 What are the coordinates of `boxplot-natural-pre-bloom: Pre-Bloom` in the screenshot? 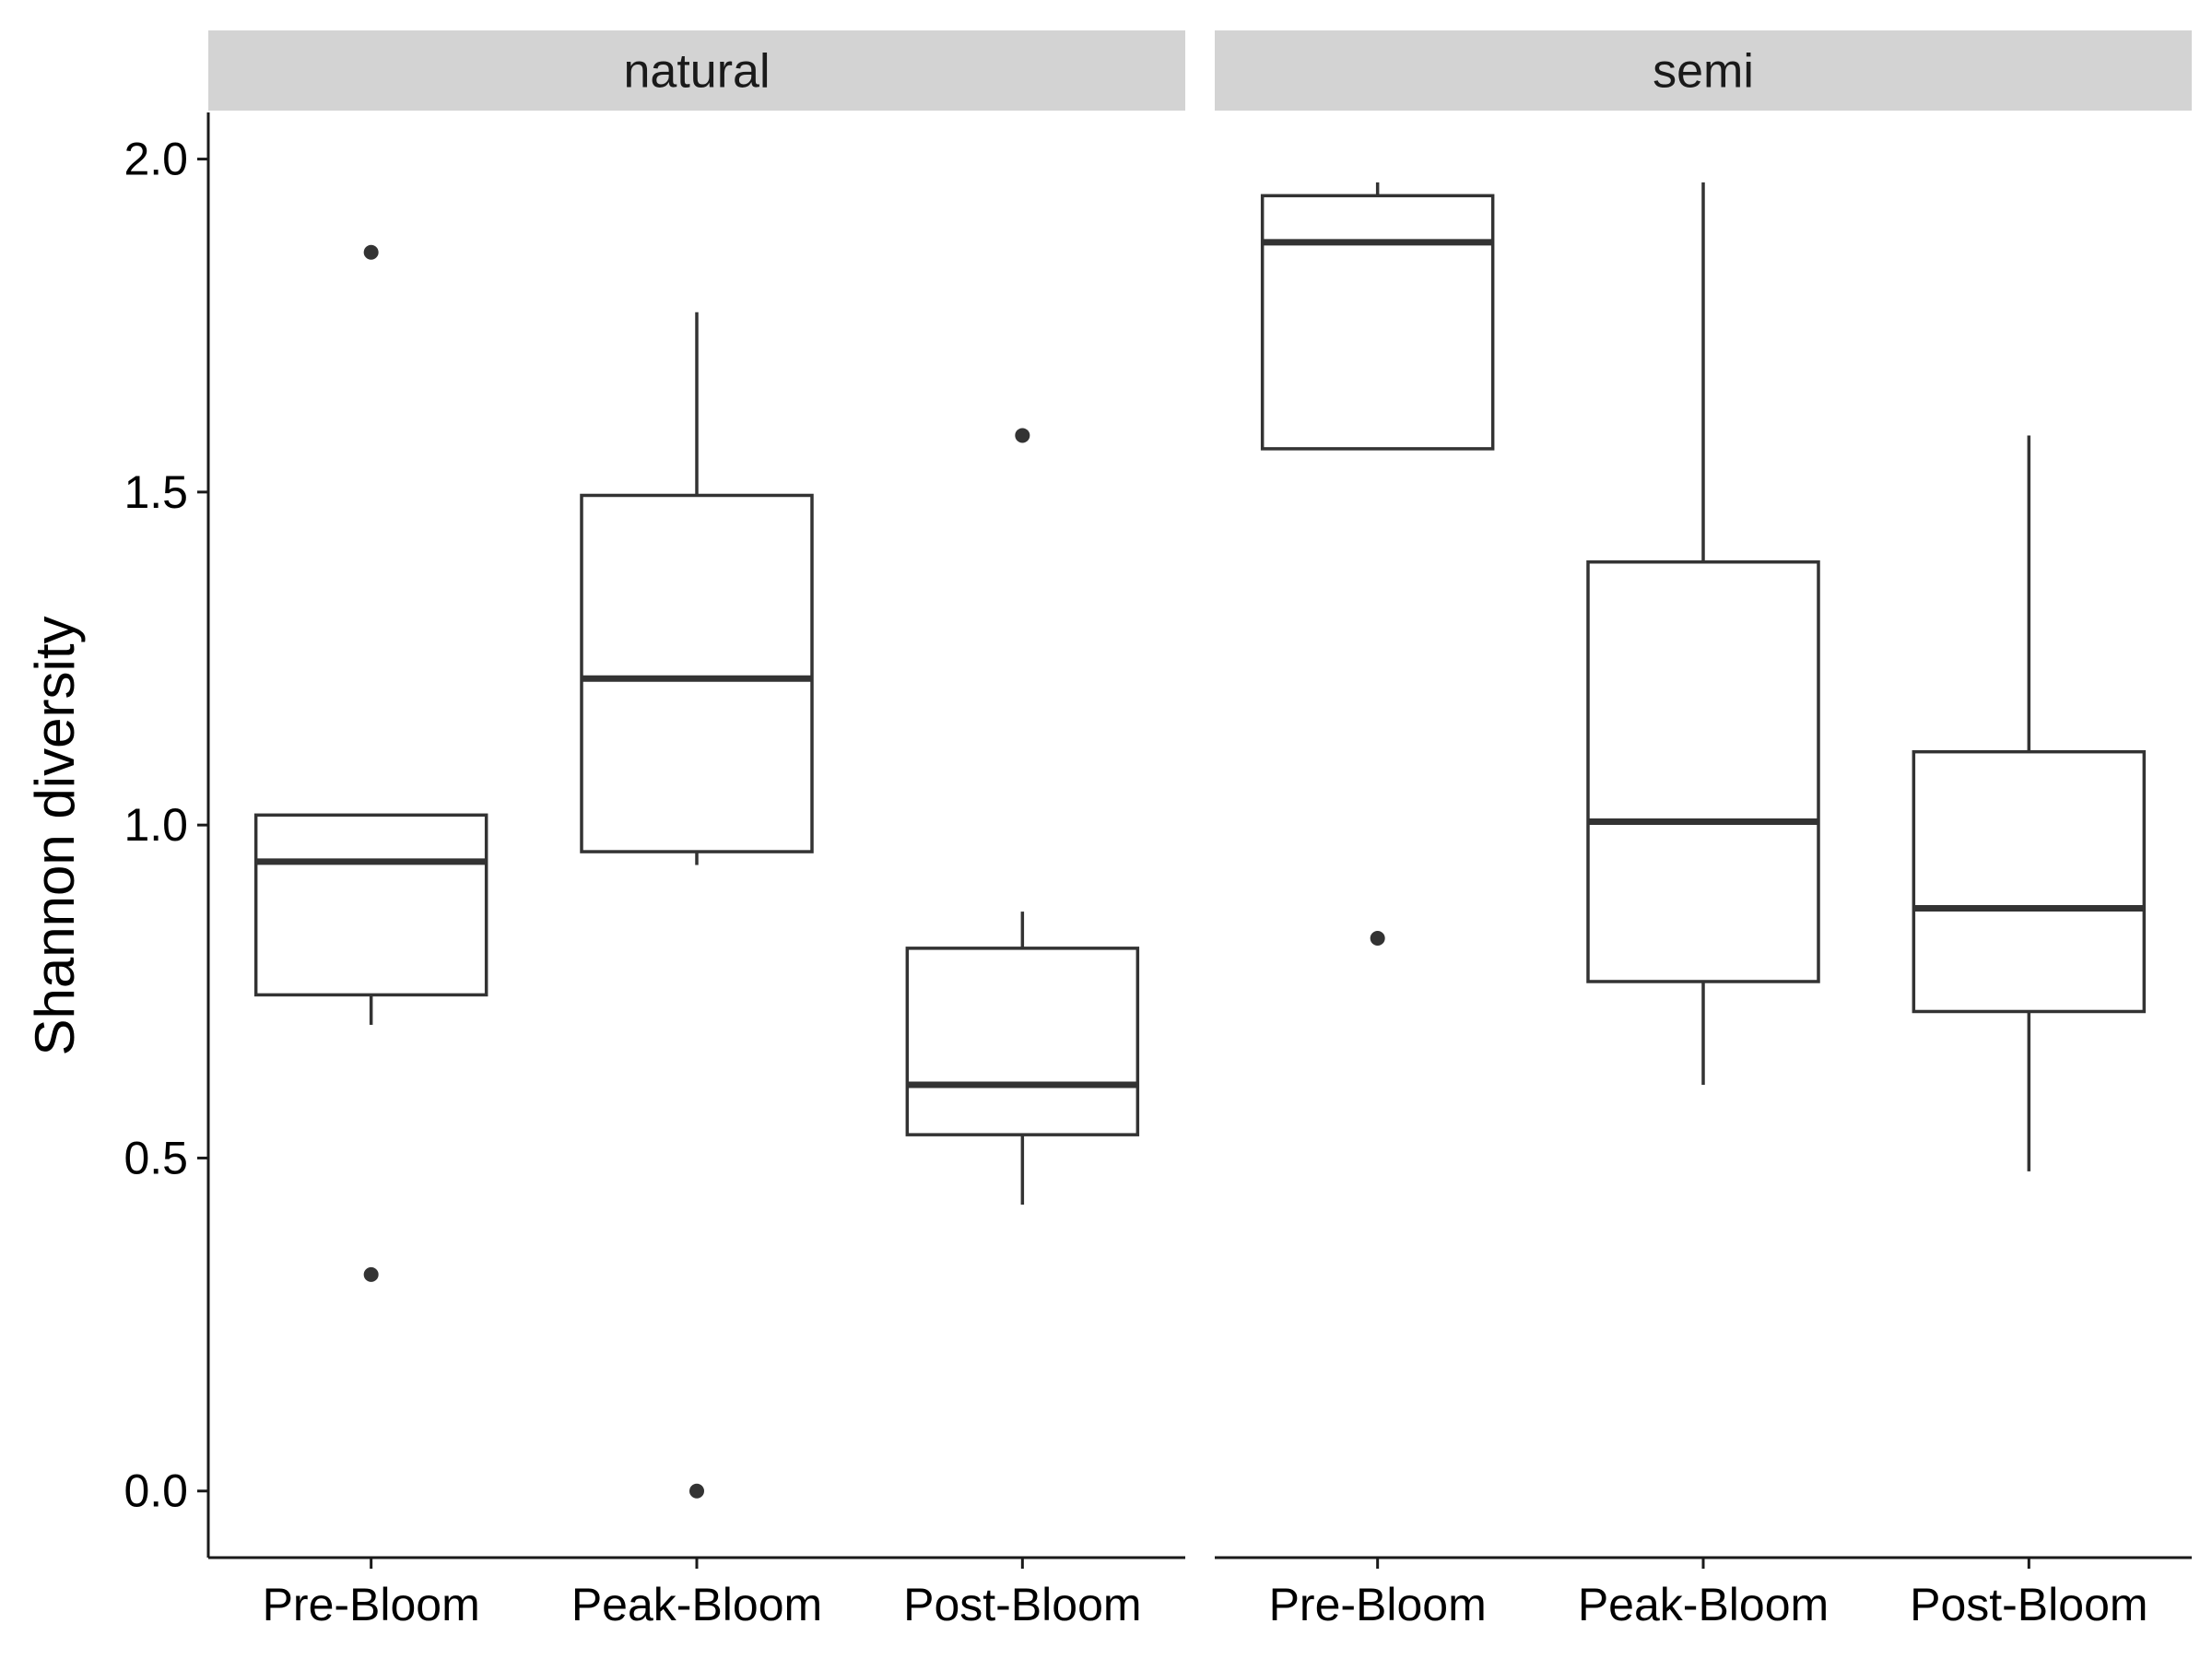 It's located at (370, 937).